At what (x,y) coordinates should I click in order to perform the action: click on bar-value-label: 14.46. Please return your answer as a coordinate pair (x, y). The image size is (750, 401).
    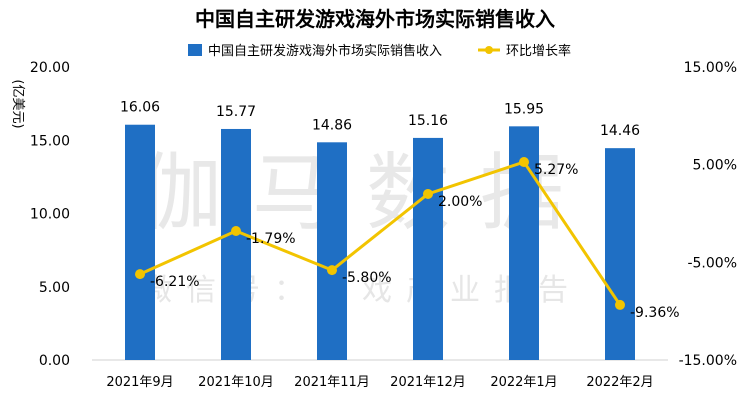
    Looking at the image, I should click on (620, 131).